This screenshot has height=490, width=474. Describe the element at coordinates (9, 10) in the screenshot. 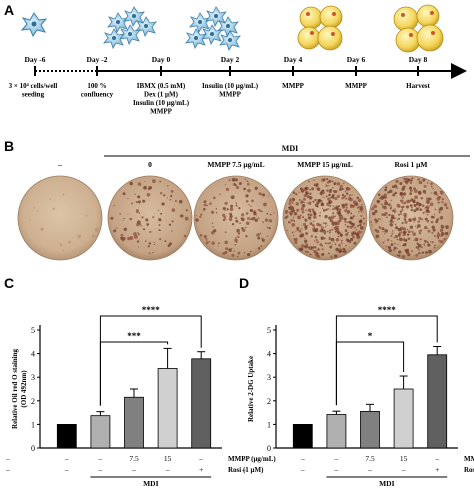

I see `panel-a-label: A` at that location.